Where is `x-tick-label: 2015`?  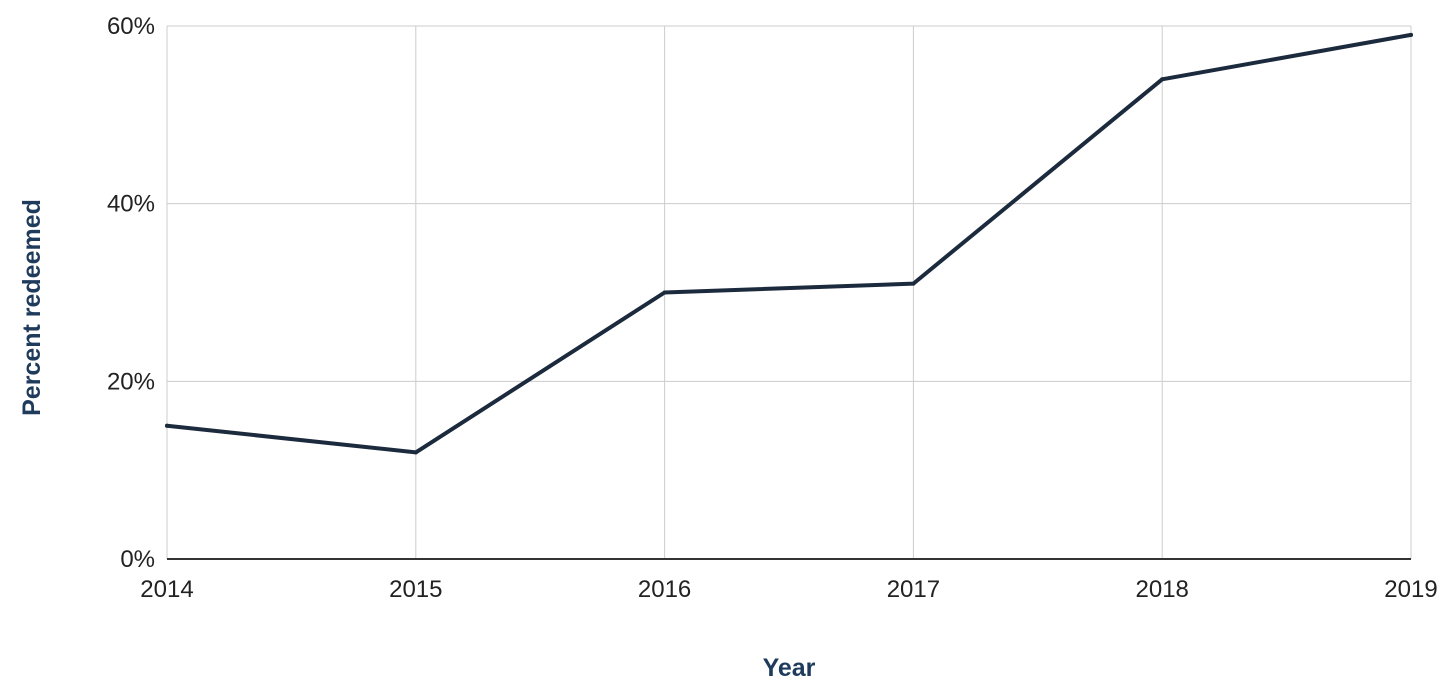
x-tick-label: 2015 is located at coordinates (415, 589).